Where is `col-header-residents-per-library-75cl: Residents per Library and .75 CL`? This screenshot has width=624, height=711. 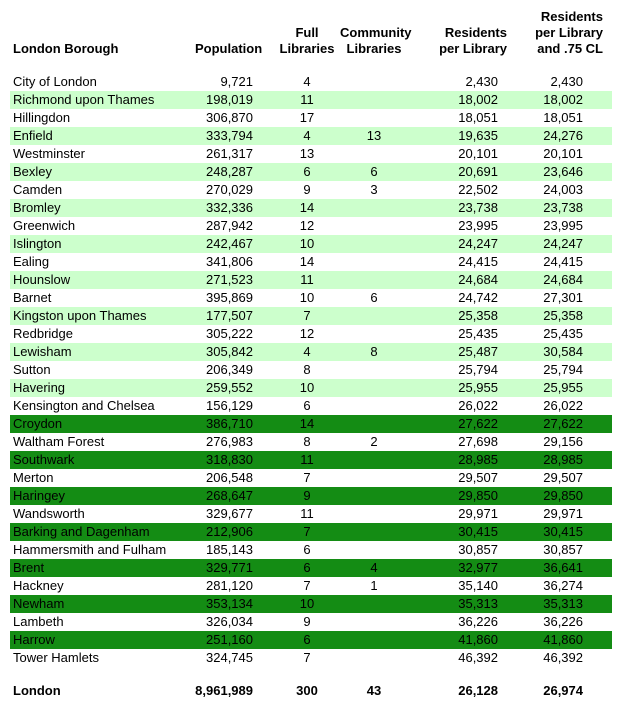 col-header-residents-per-library-75cl: Residents per Library and .75 CL is located at coordinates (569, 32).